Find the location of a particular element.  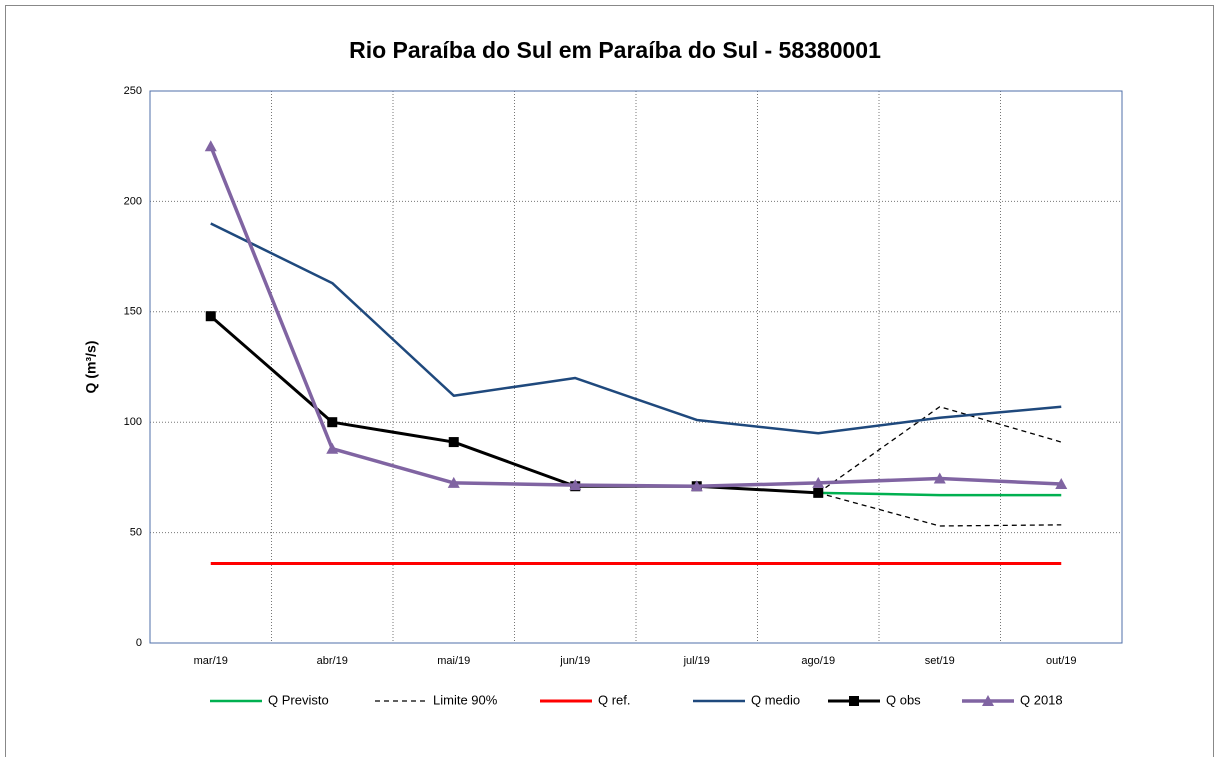

x-tick-label: jun/19 is located at coordinates (574, 661).